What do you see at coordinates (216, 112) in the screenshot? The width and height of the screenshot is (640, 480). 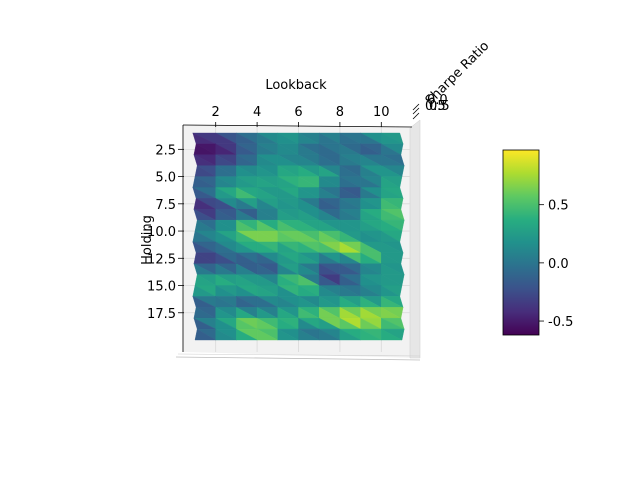 I see `x-tick-label: 2` at bounding box center [216, 112].